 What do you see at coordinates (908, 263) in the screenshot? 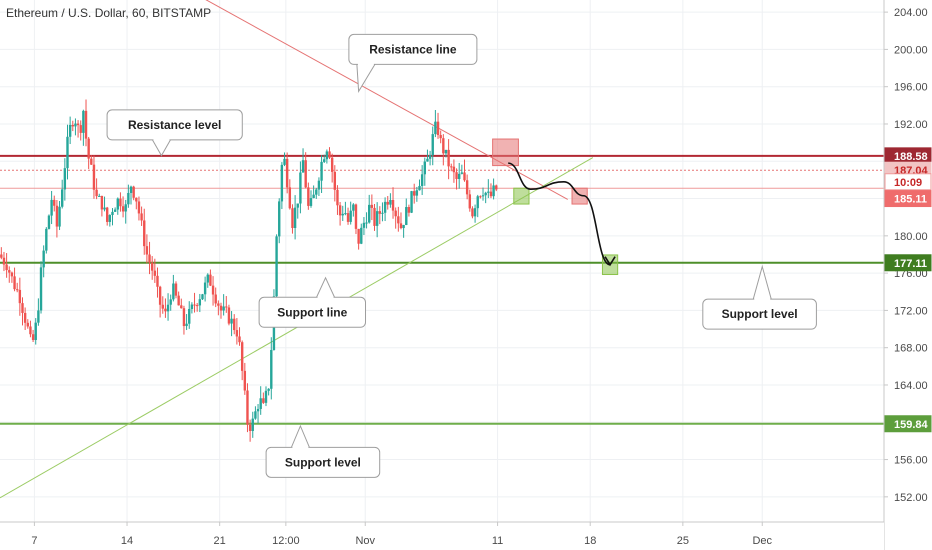
I see `price-tag: 177.11` at bounding box center [908, 263].